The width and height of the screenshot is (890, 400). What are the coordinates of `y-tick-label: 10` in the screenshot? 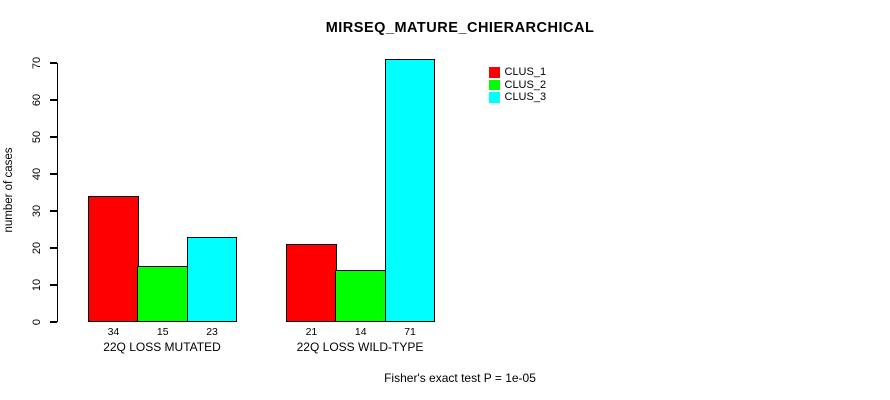 It's located at (37, 285).